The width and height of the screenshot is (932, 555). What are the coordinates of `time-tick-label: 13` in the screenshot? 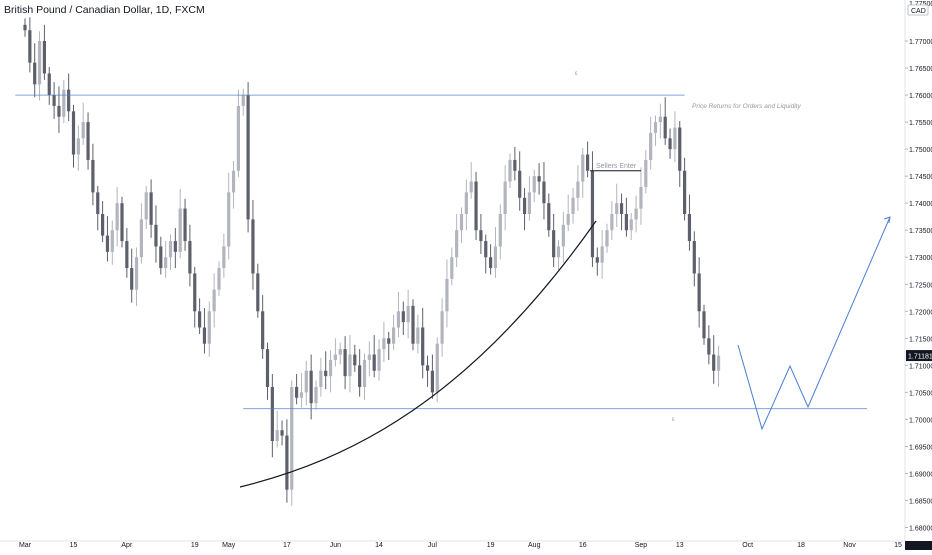 It's located at (680, 545).